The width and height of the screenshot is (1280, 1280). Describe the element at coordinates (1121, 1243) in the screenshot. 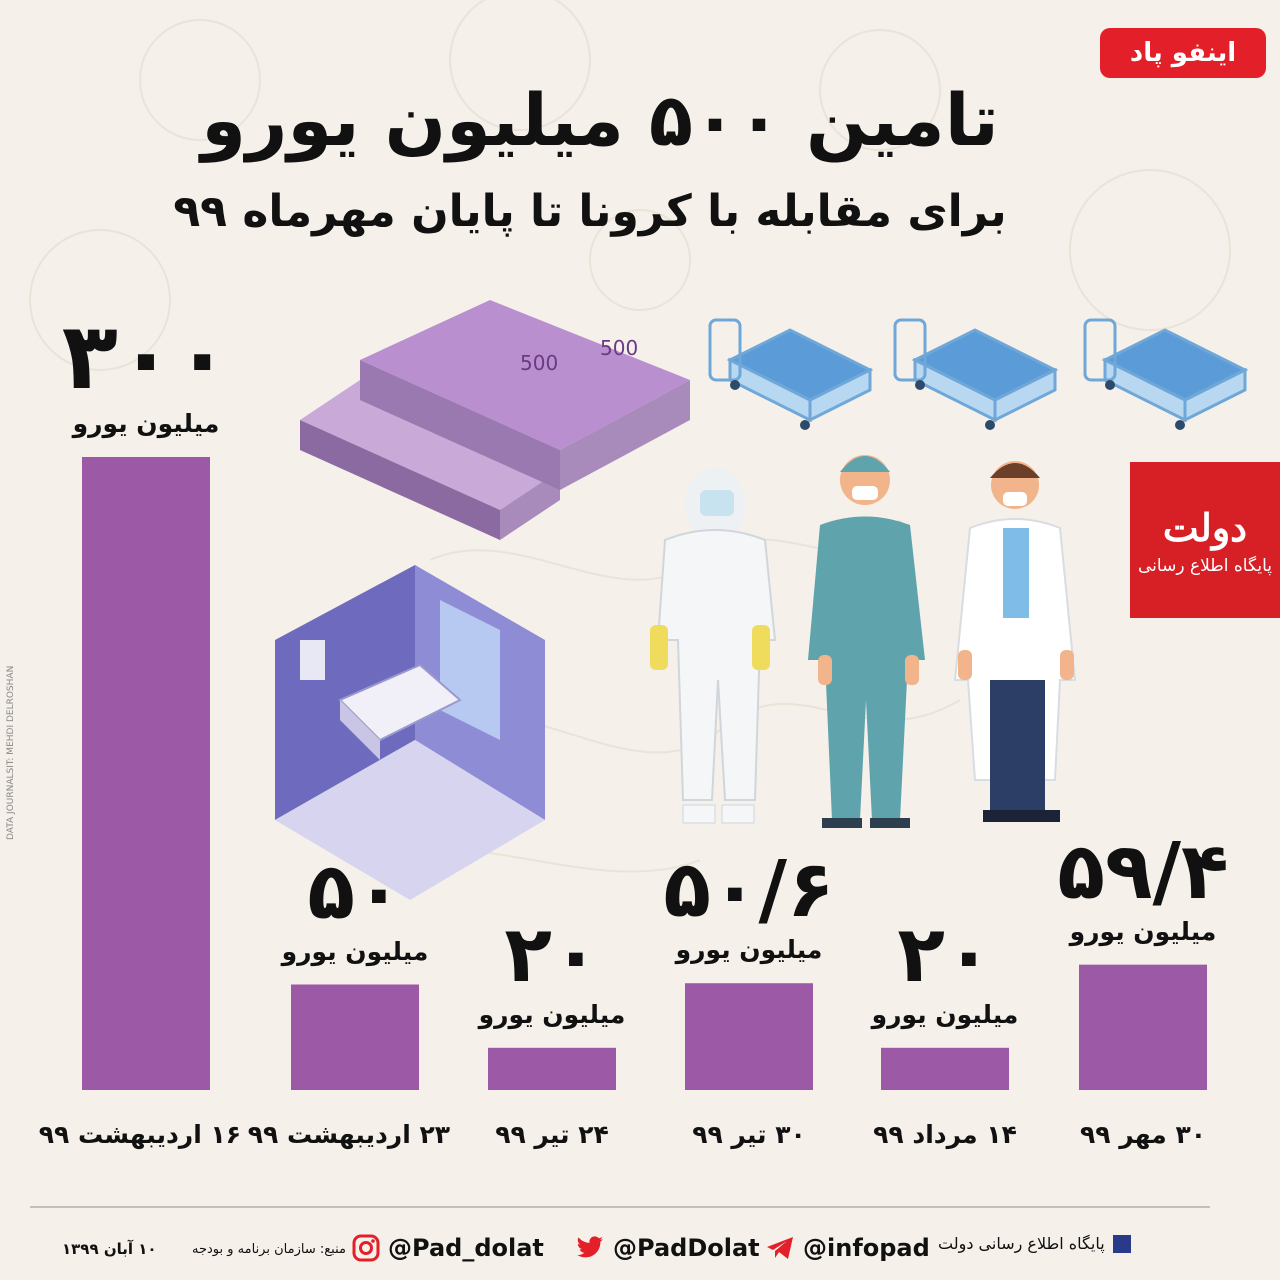

I see `site-square-icon` at that location.